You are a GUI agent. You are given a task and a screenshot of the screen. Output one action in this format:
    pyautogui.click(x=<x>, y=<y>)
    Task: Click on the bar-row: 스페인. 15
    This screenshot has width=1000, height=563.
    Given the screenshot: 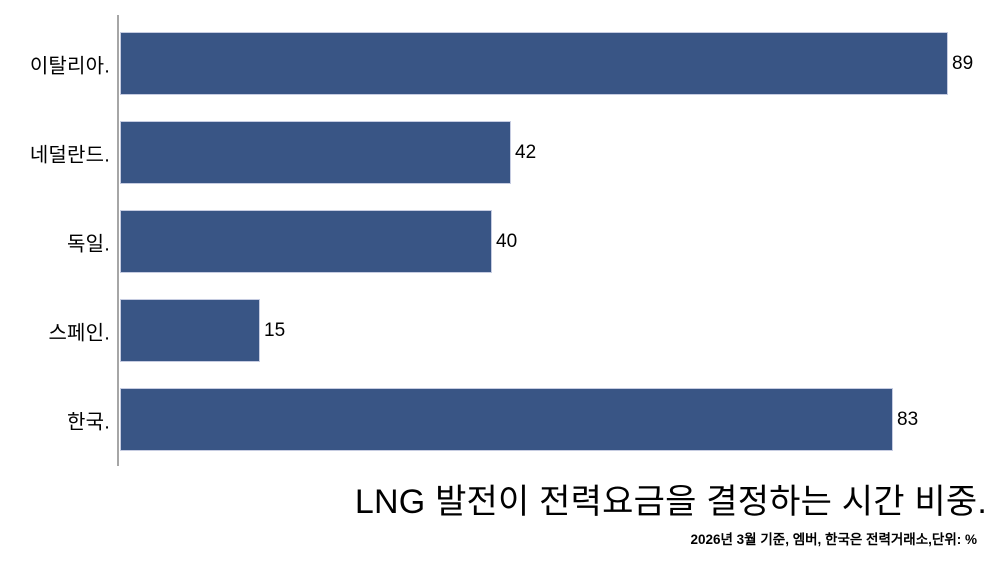 What is the action you would take?
    pyautogui.click(x=500, y=330)
    